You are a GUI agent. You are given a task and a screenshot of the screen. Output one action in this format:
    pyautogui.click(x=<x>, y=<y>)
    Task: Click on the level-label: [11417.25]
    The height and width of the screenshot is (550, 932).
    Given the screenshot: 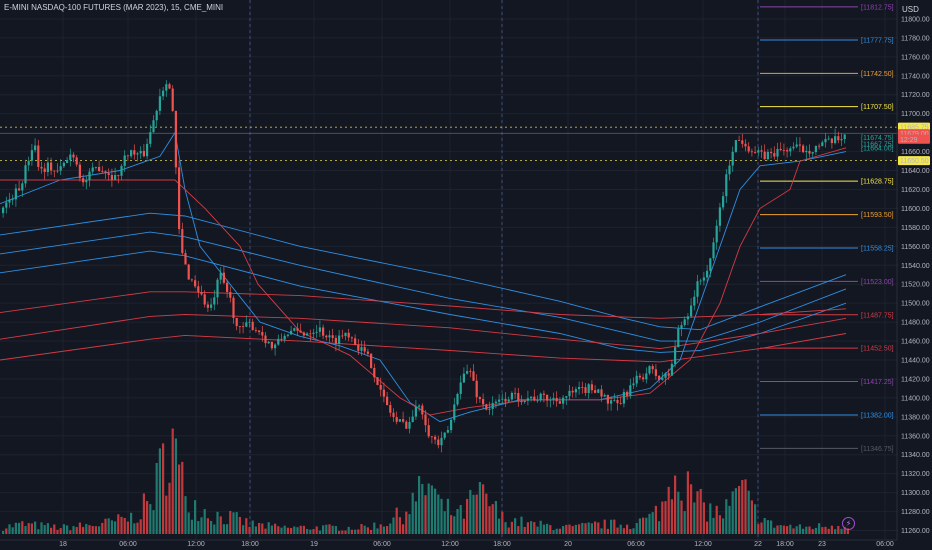 What is the action you would take?
    pyautogui.click(x=877, y=382)
    